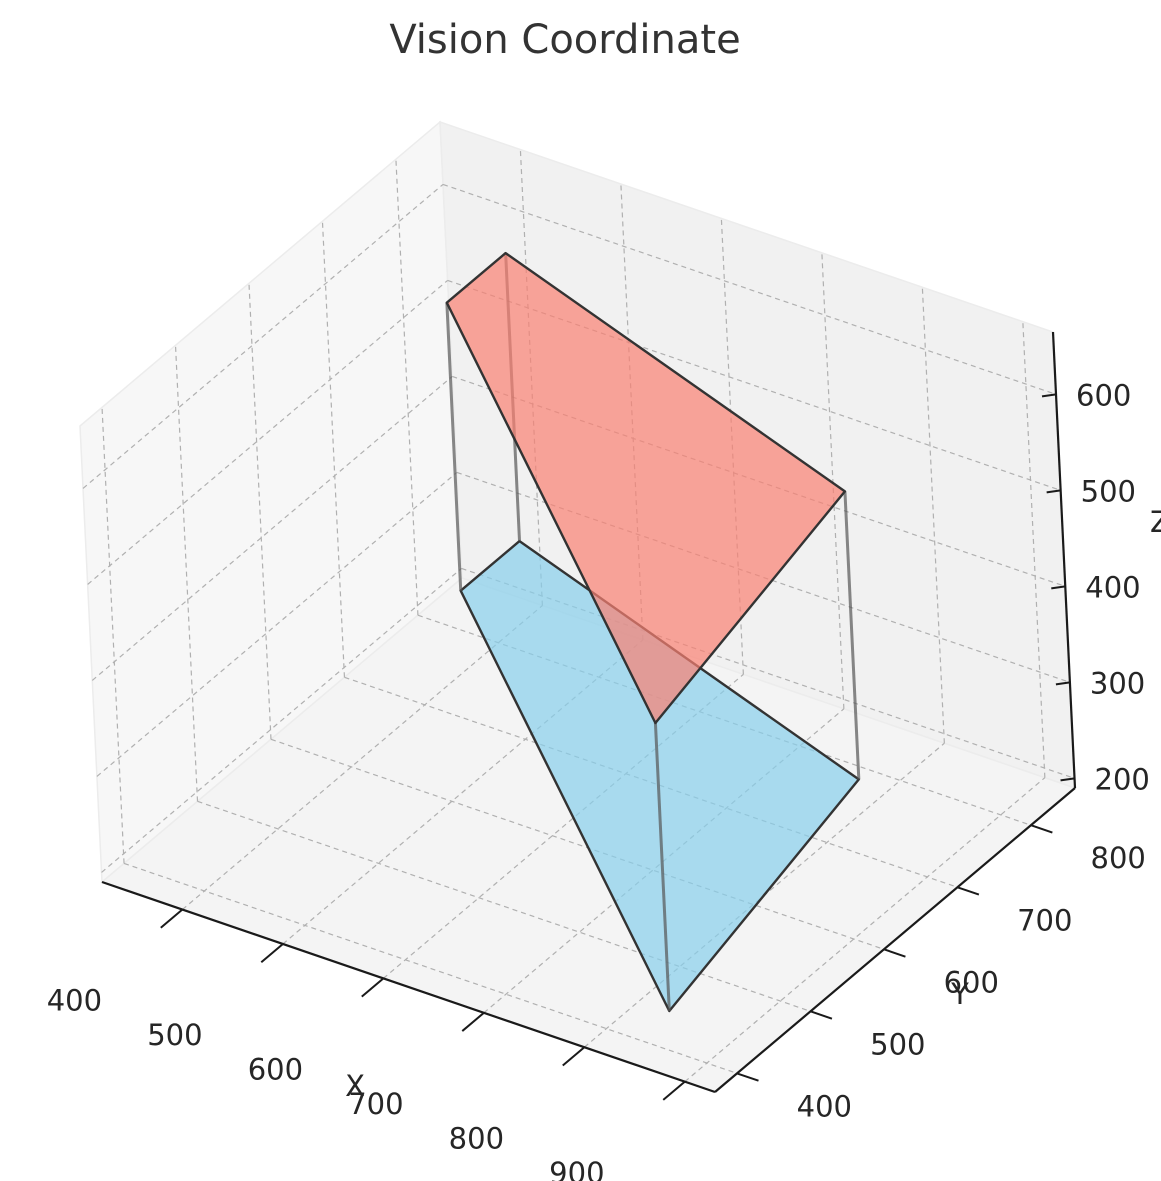  What do you see at coordinates (275, 1070) in the screenshot?
I see `x-tick-label: 600` at bounding box center [275, 1070].